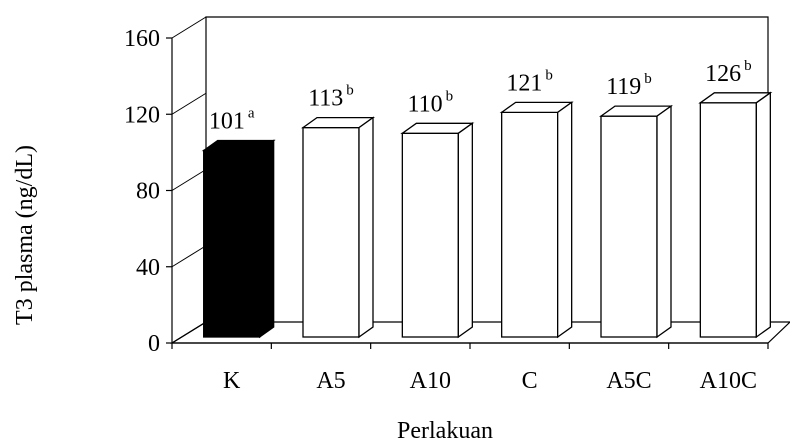 The width and height of the screenshot is (790, 445). What do you see at coordinates (142, 39) in the screenshot?
I see `y-tick-label: 160` at bounding box center [142, 39].